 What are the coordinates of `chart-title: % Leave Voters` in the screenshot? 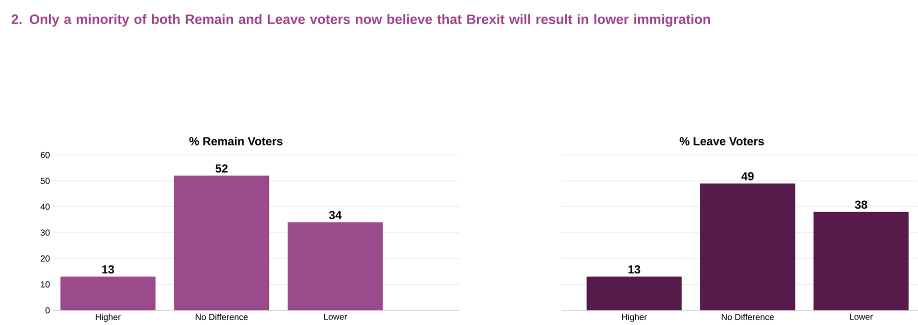 It's located at (722, 141).